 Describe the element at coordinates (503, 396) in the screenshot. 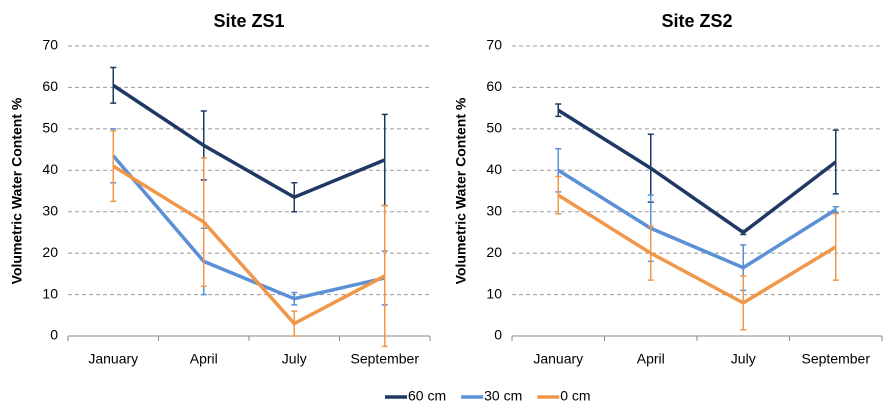

I see `legend-label: 30 cm` at that location.